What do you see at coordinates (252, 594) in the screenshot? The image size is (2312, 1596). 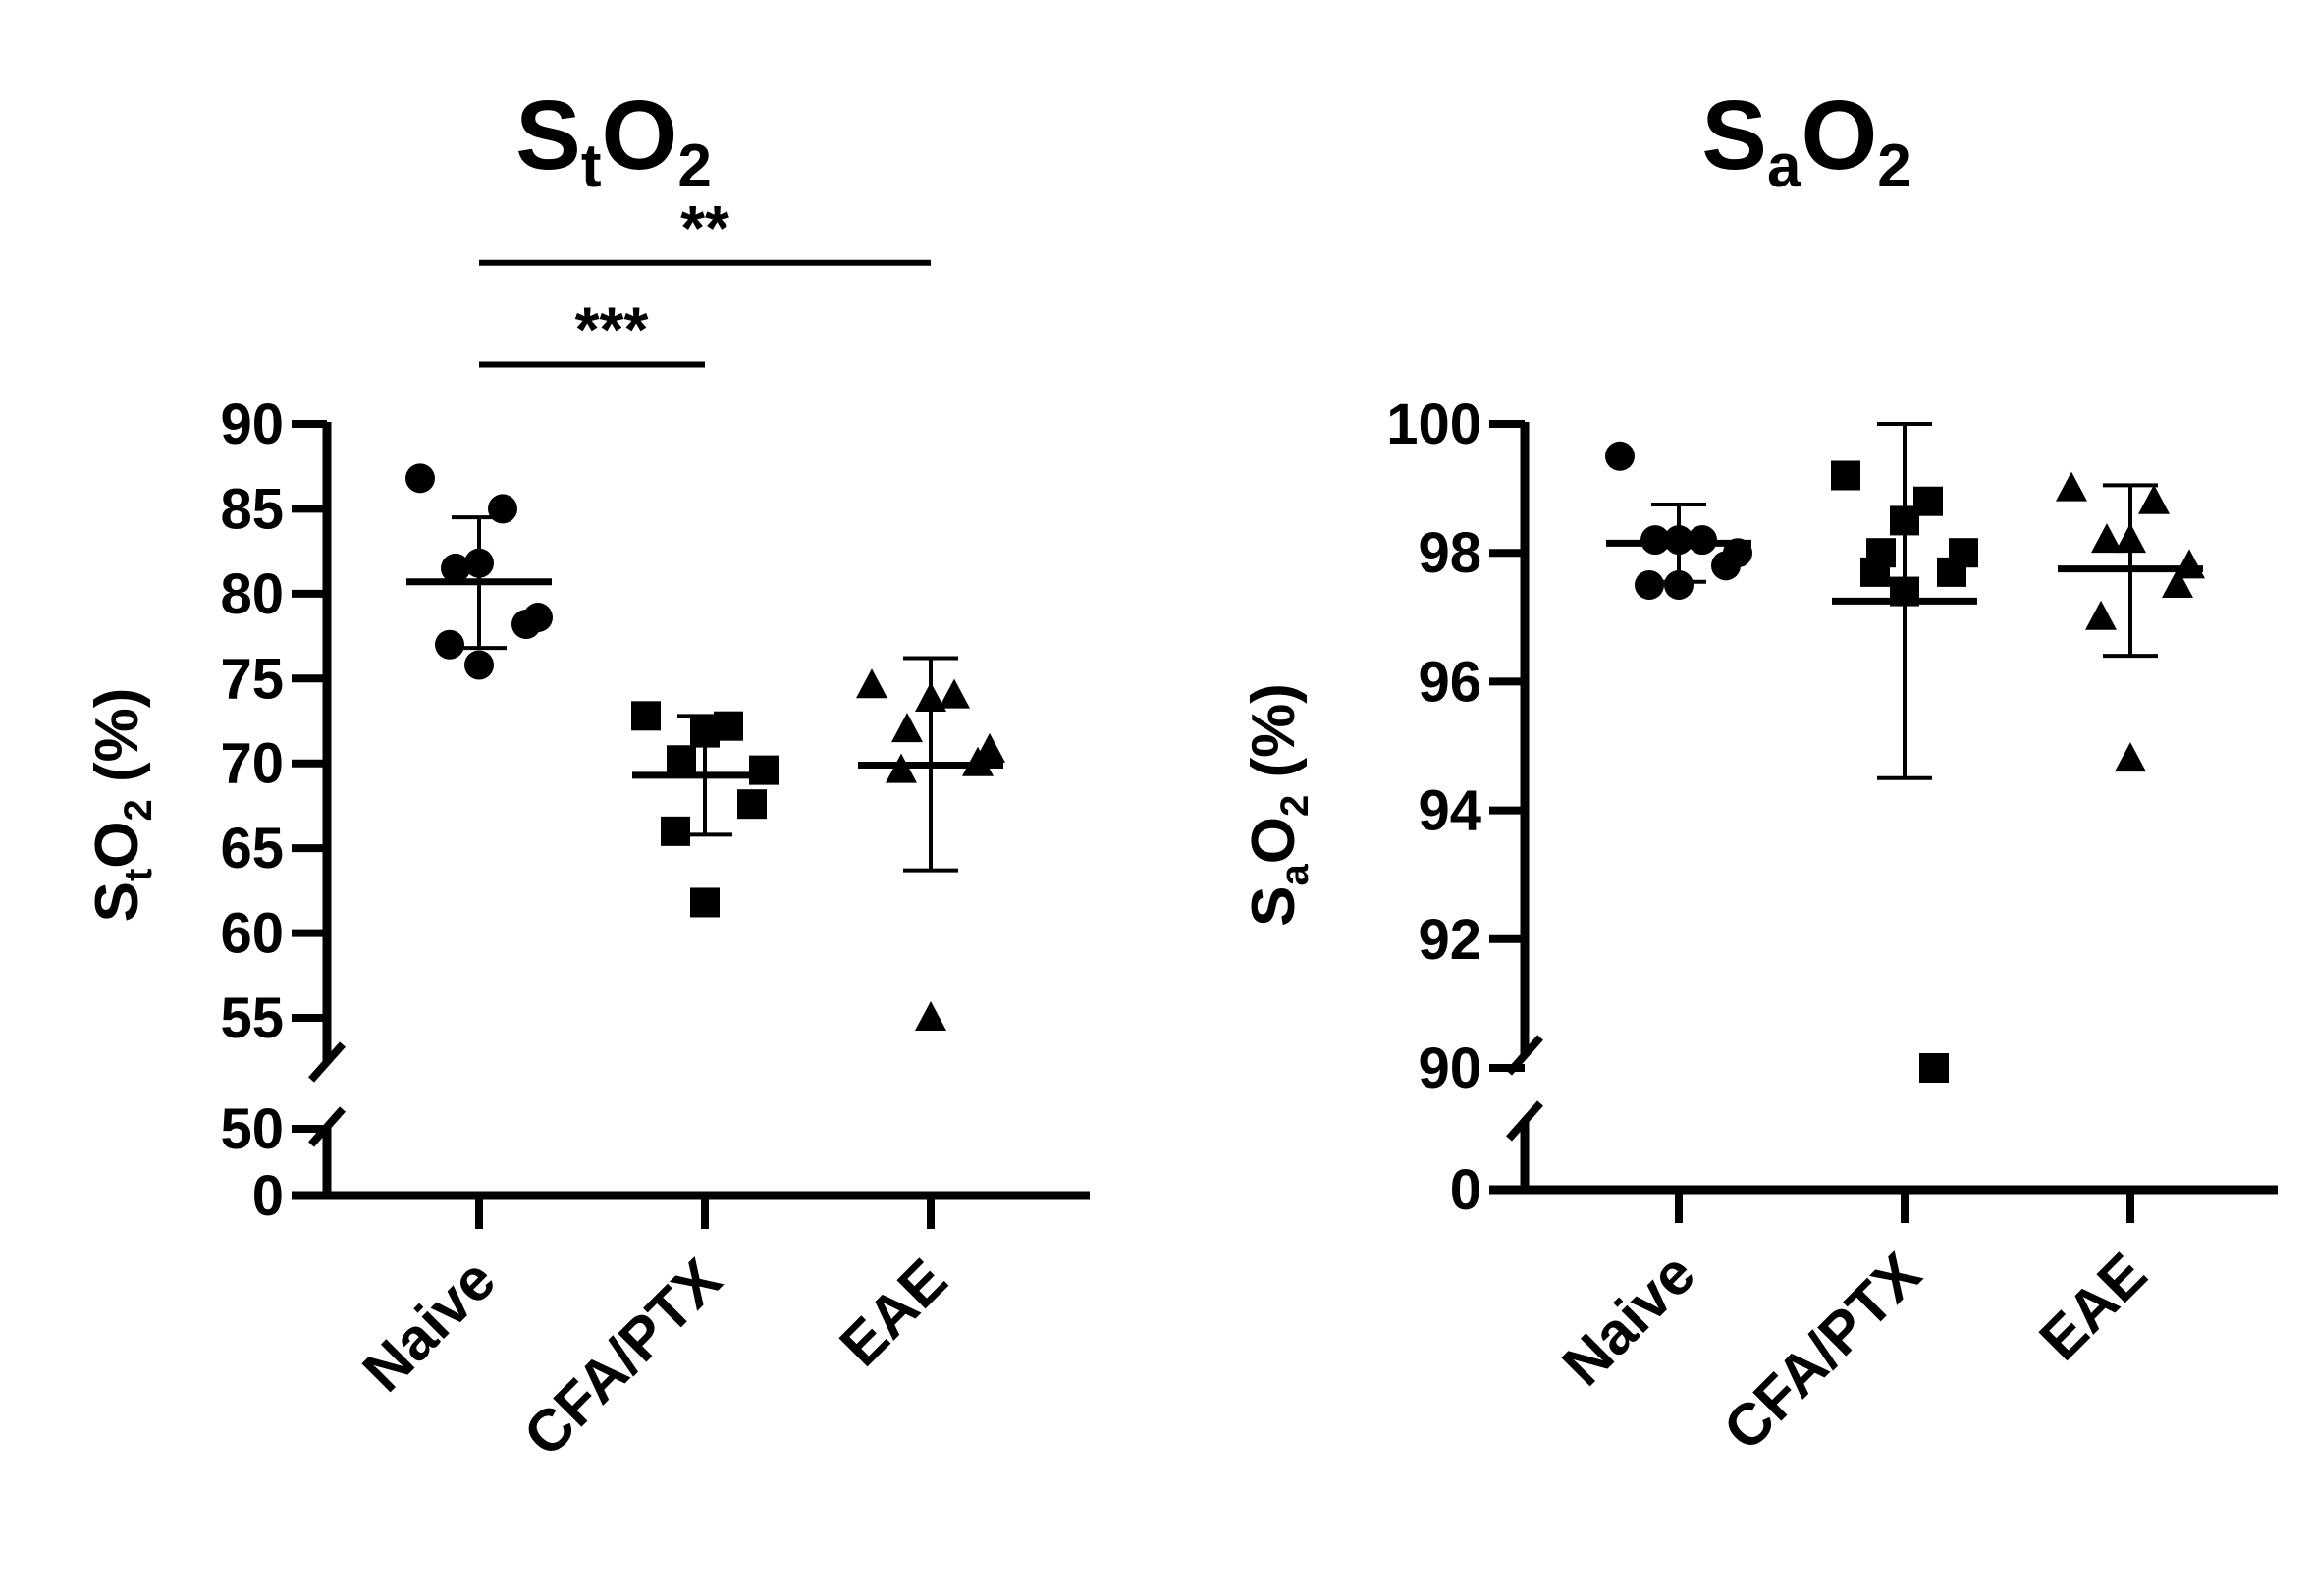 I see `y-tick-label: 80` at bounding box center [252, 594].